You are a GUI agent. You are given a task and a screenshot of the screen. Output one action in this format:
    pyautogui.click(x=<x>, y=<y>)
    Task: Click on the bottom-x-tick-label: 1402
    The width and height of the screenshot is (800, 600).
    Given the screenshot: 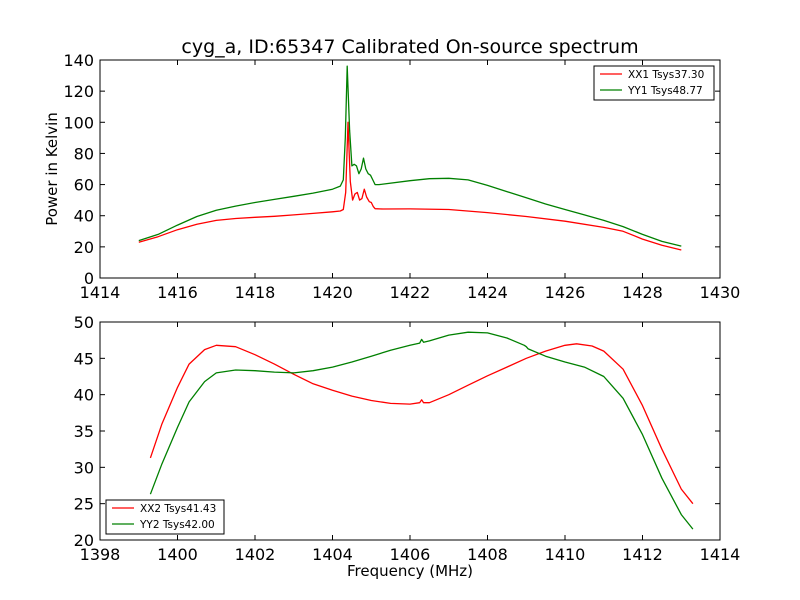 What is the action you would take?
    pyautogui.click(x=255, y=554)
    